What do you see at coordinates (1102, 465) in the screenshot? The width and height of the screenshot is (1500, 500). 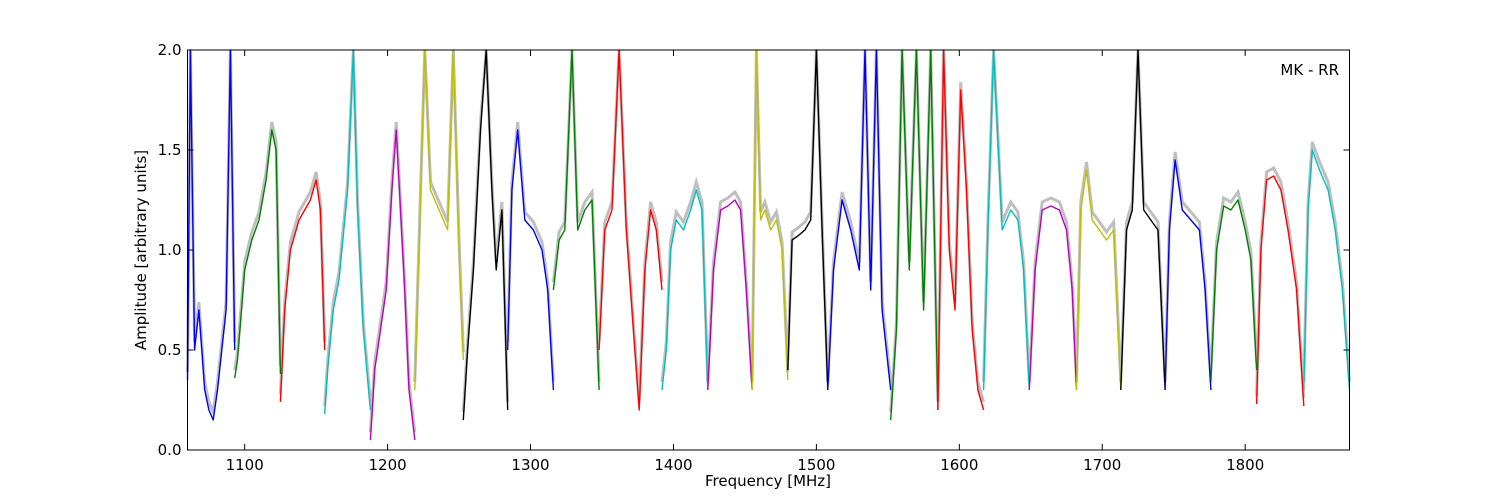 I see `x-tick-label-6: 1700` at bounding box center [1102, 465].